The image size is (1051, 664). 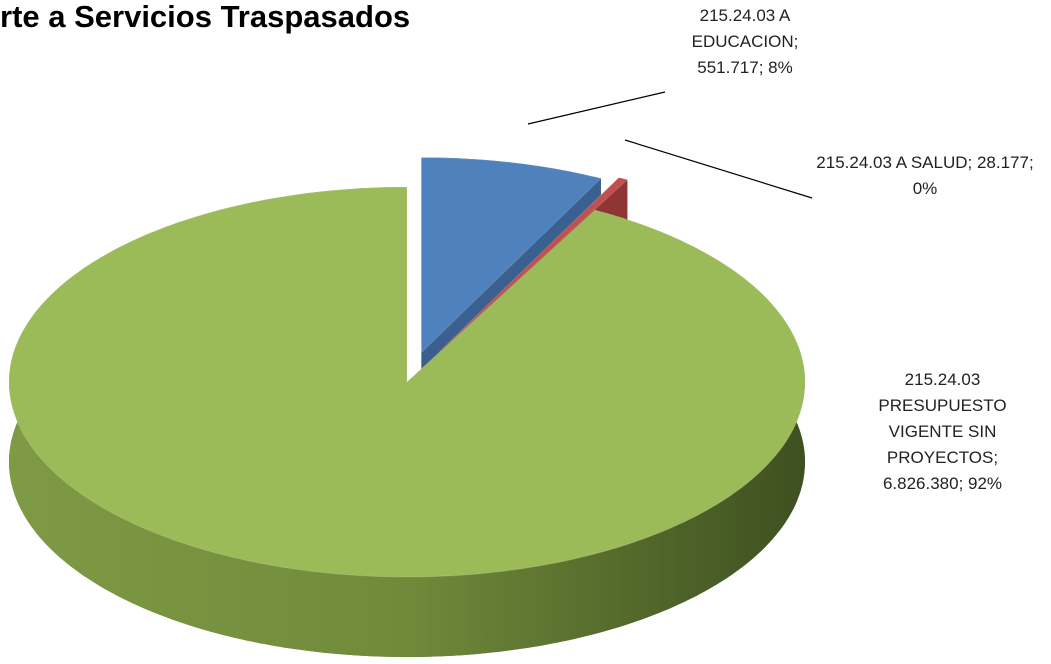 What do you see at coordinates (745, 41) in the screenshot?
I see `data-label: 215.24.03 A EDUCACION; 551.717; 8%` at bounding box center [745, 41].